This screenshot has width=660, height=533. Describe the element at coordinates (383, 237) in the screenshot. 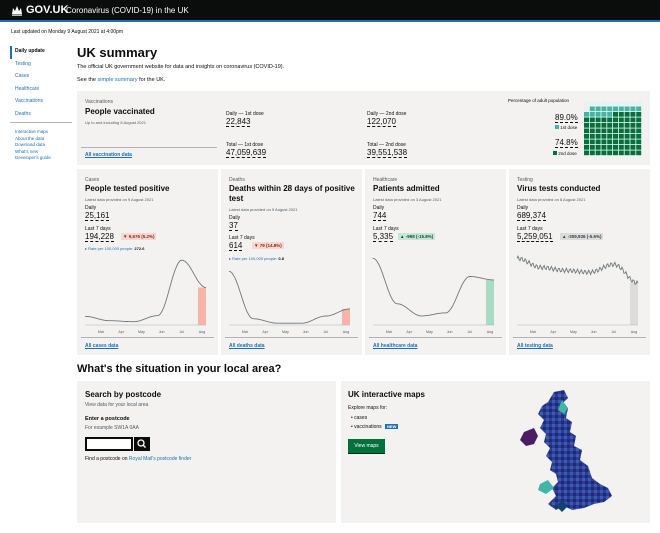

I see `healthcare-week-value: 5,335` at that location.